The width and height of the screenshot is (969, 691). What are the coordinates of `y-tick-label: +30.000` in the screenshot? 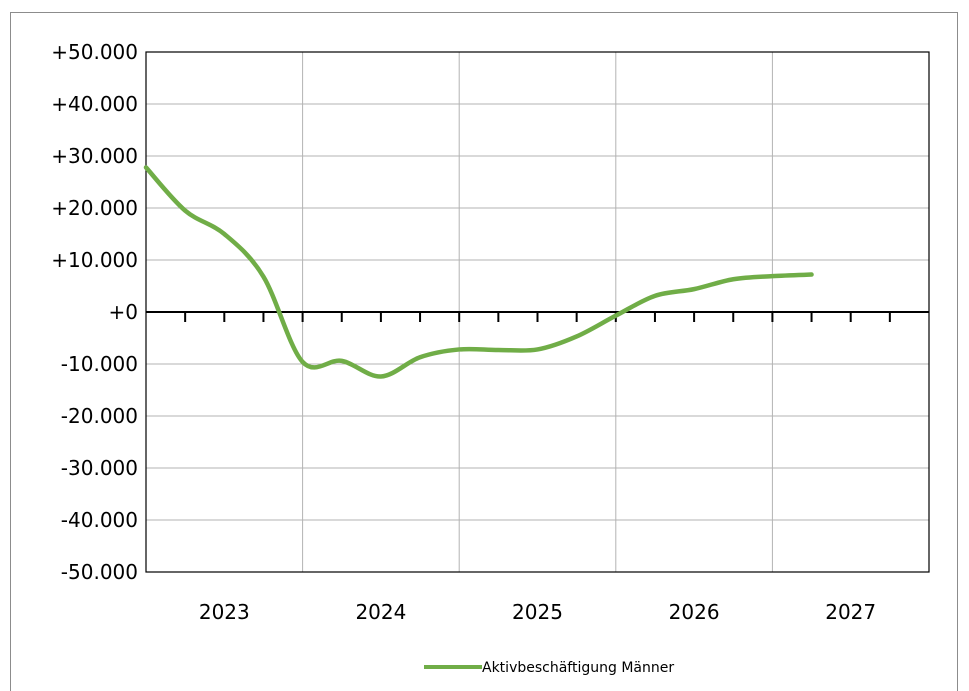 It's located at (94, 156).